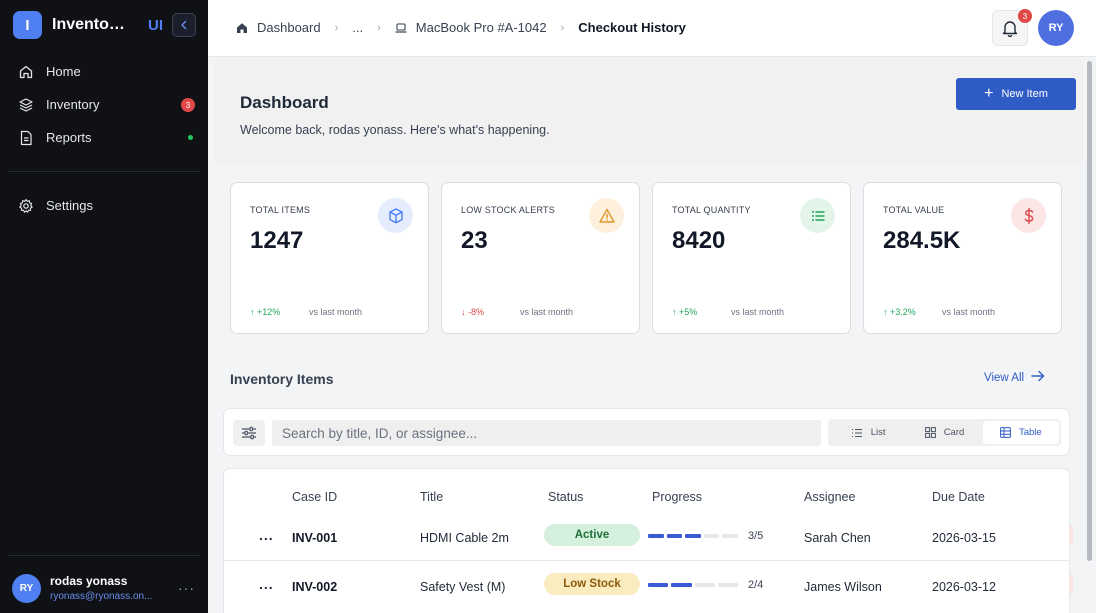 The image size is (1096, 613). Describe the element at coordinates (188, 105) in the screenshot. I see `inventory-count-badge: 3` at that location.